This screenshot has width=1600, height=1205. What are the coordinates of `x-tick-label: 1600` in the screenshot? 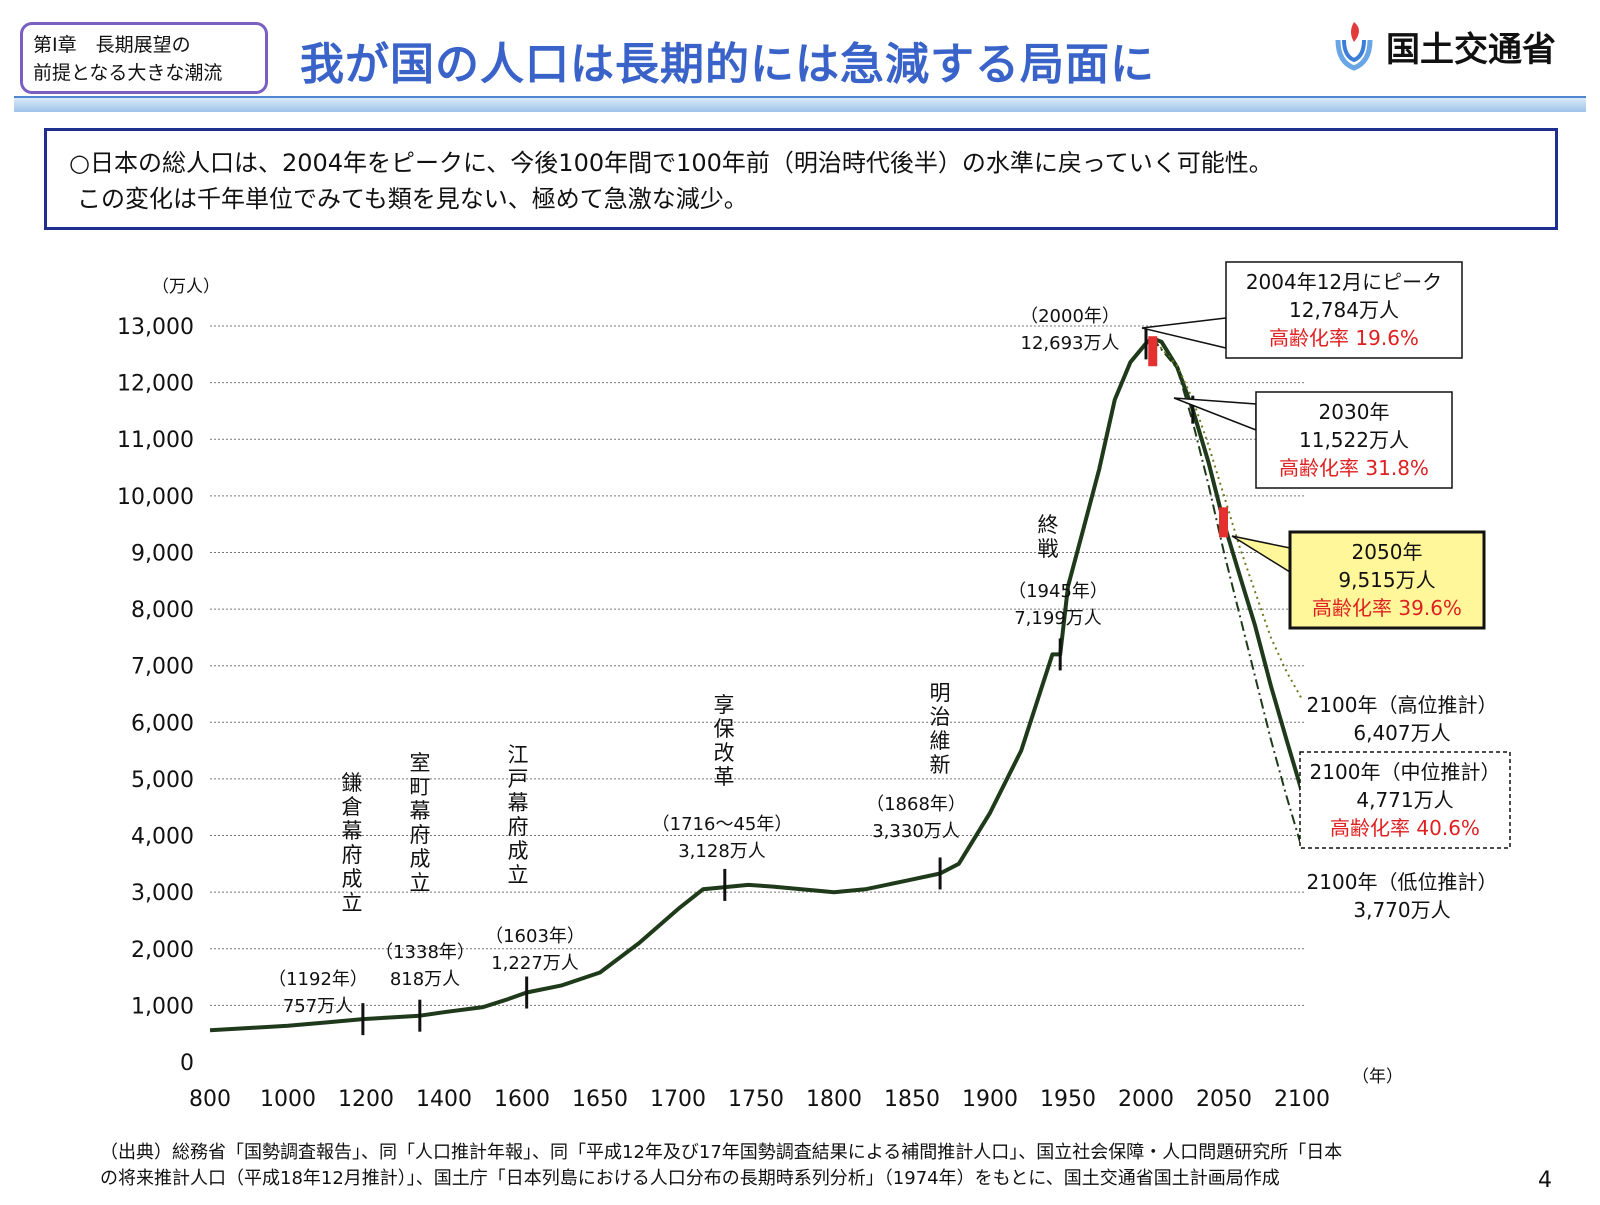 It's located at (522, 1099).